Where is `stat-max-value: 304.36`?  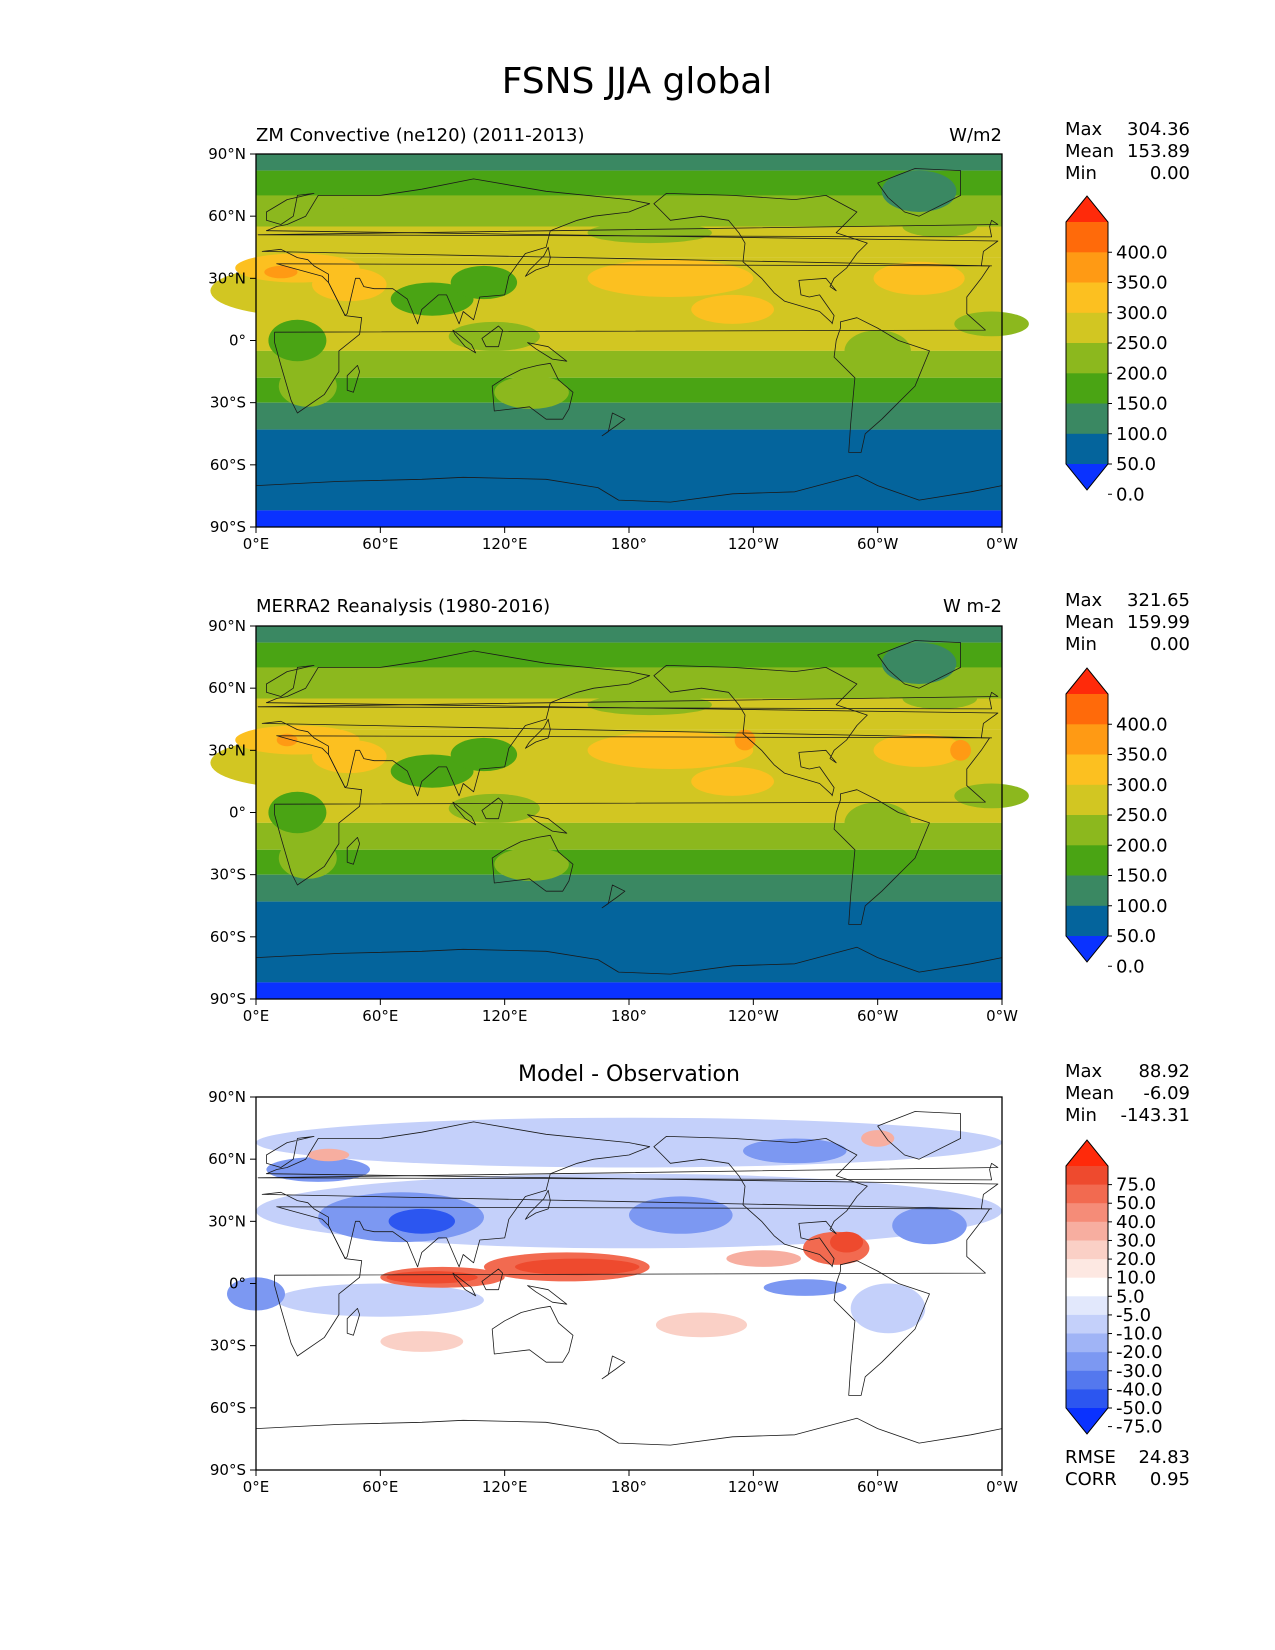 stat-max-value: 304.36 is located at coordinates (1158, 129).